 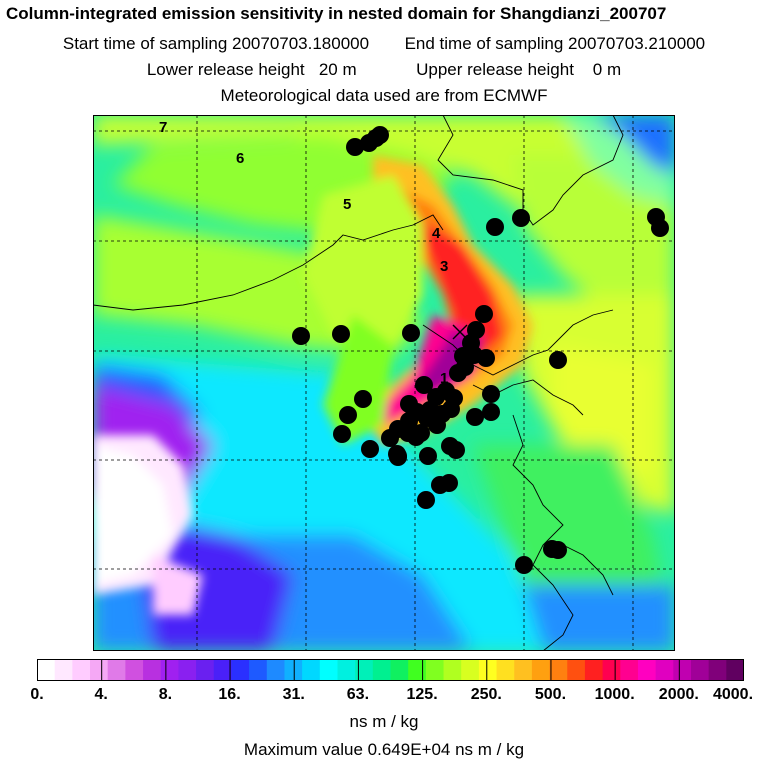 What do you see at coordinates (486, 694) in the screenshot?
I see `scale-tick-label: 250.` at bounding box center [486, 694].